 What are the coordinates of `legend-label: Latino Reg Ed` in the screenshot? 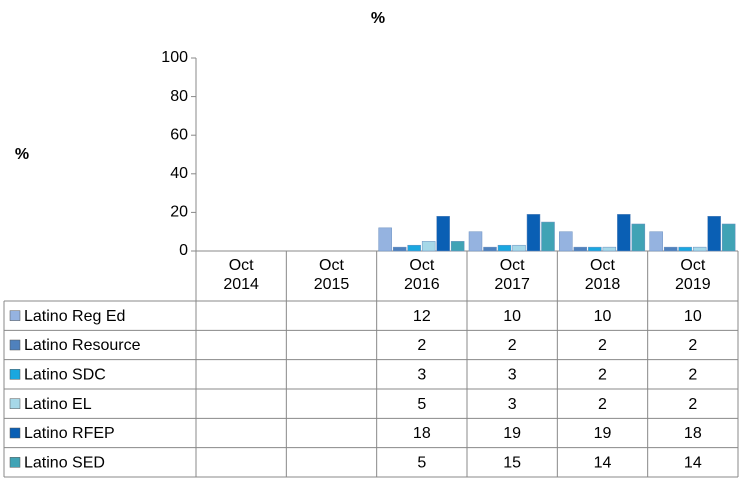 It's located at (74, 316).